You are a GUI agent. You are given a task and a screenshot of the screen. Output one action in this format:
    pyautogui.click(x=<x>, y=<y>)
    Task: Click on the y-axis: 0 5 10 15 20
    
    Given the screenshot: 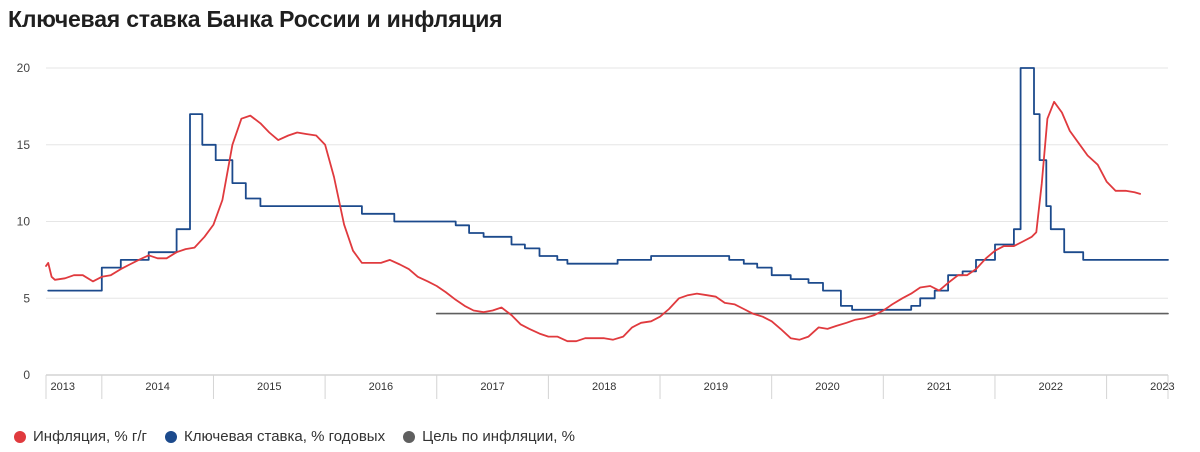 What is the action you would take?
    pyautogui.click(x=24, y=221)
    